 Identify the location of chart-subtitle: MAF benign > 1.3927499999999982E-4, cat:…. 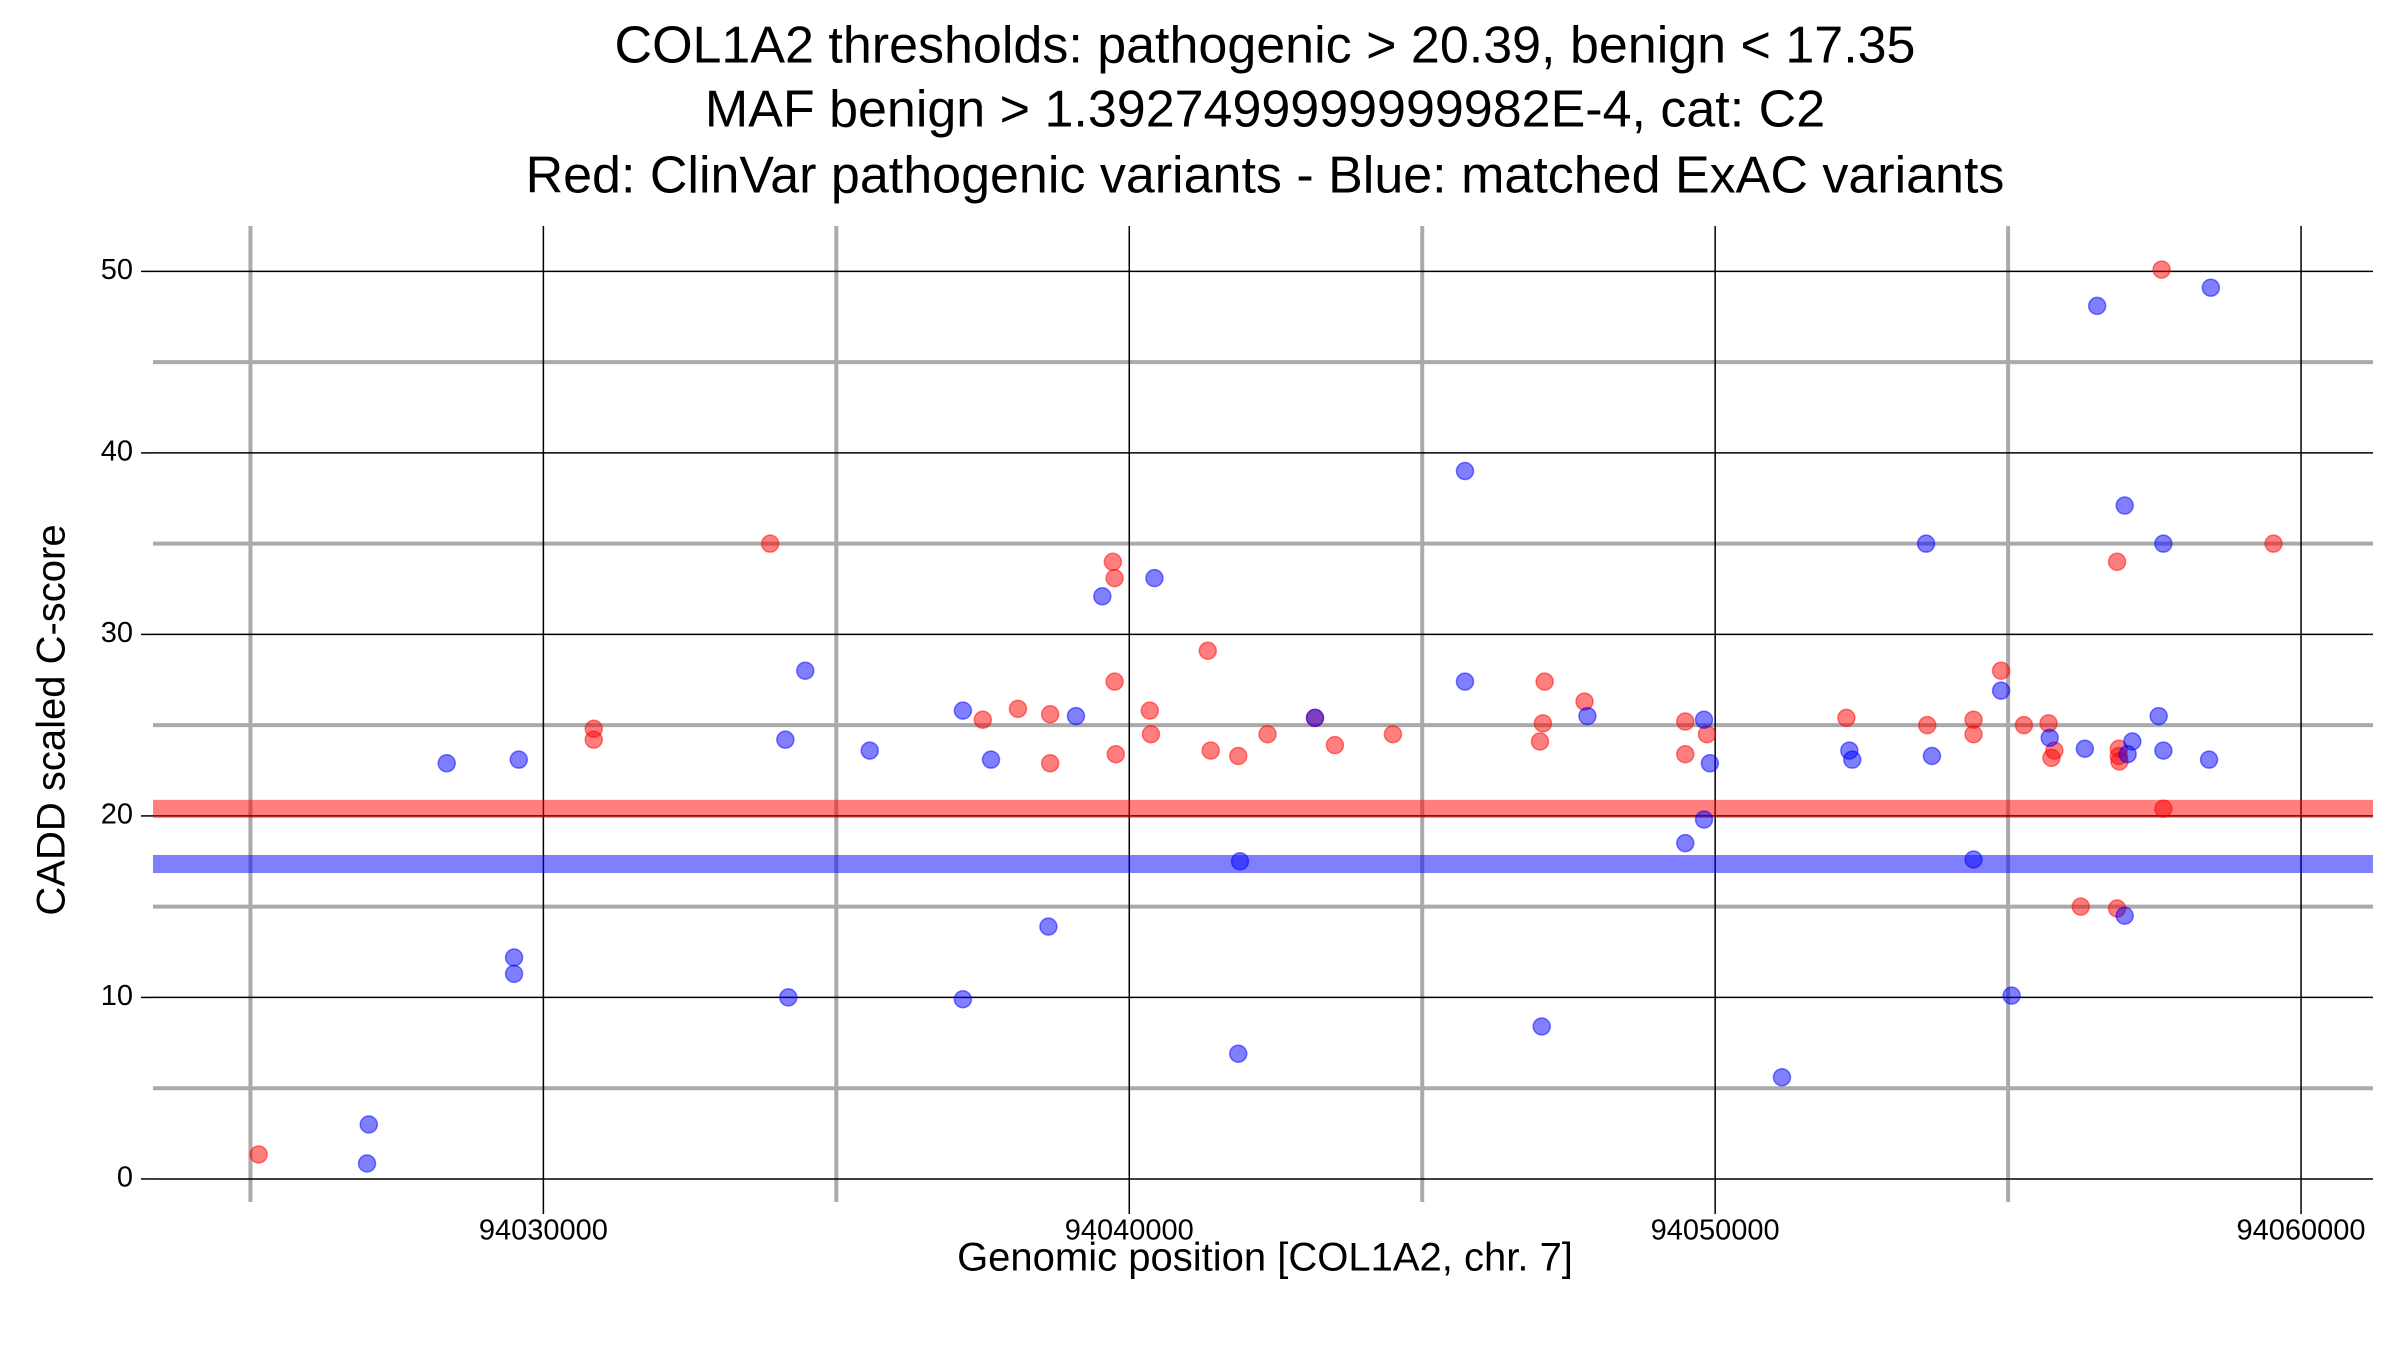
(1265, 110).